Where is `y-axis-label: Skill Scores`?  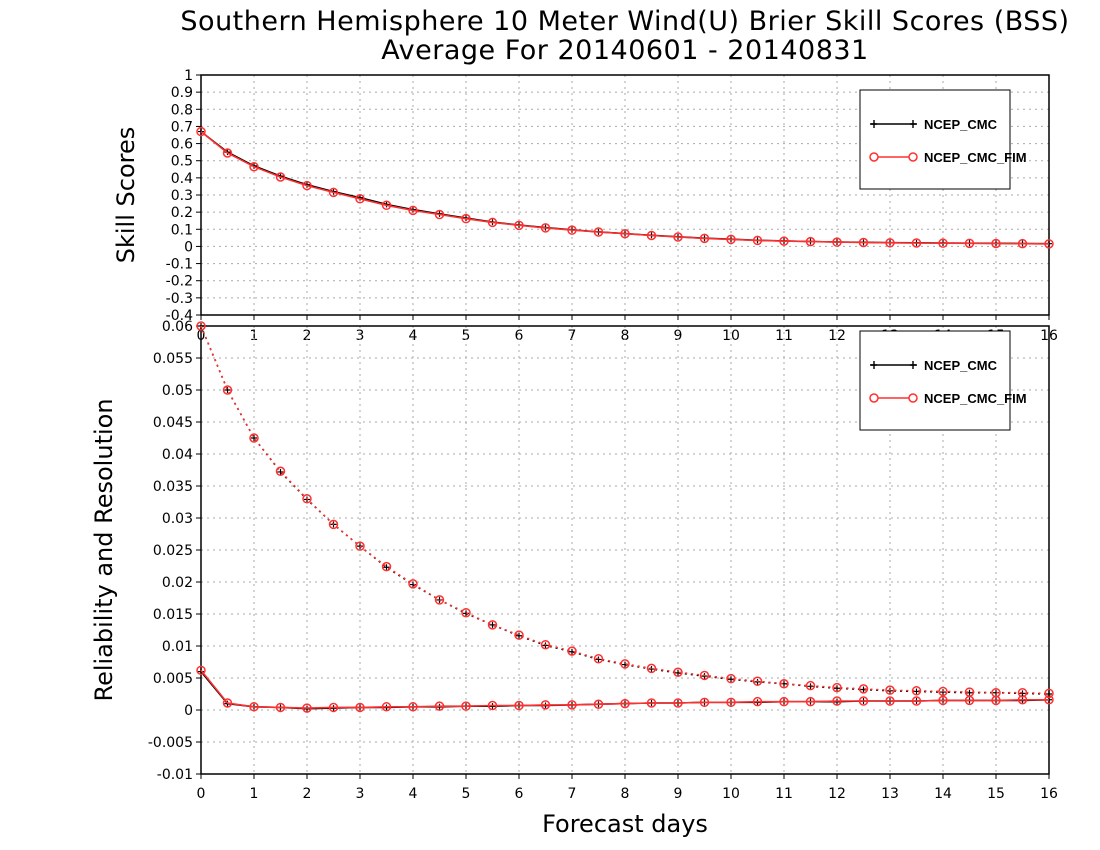
y-axis-label: Skill Scores is located at coordinates (126, 195).